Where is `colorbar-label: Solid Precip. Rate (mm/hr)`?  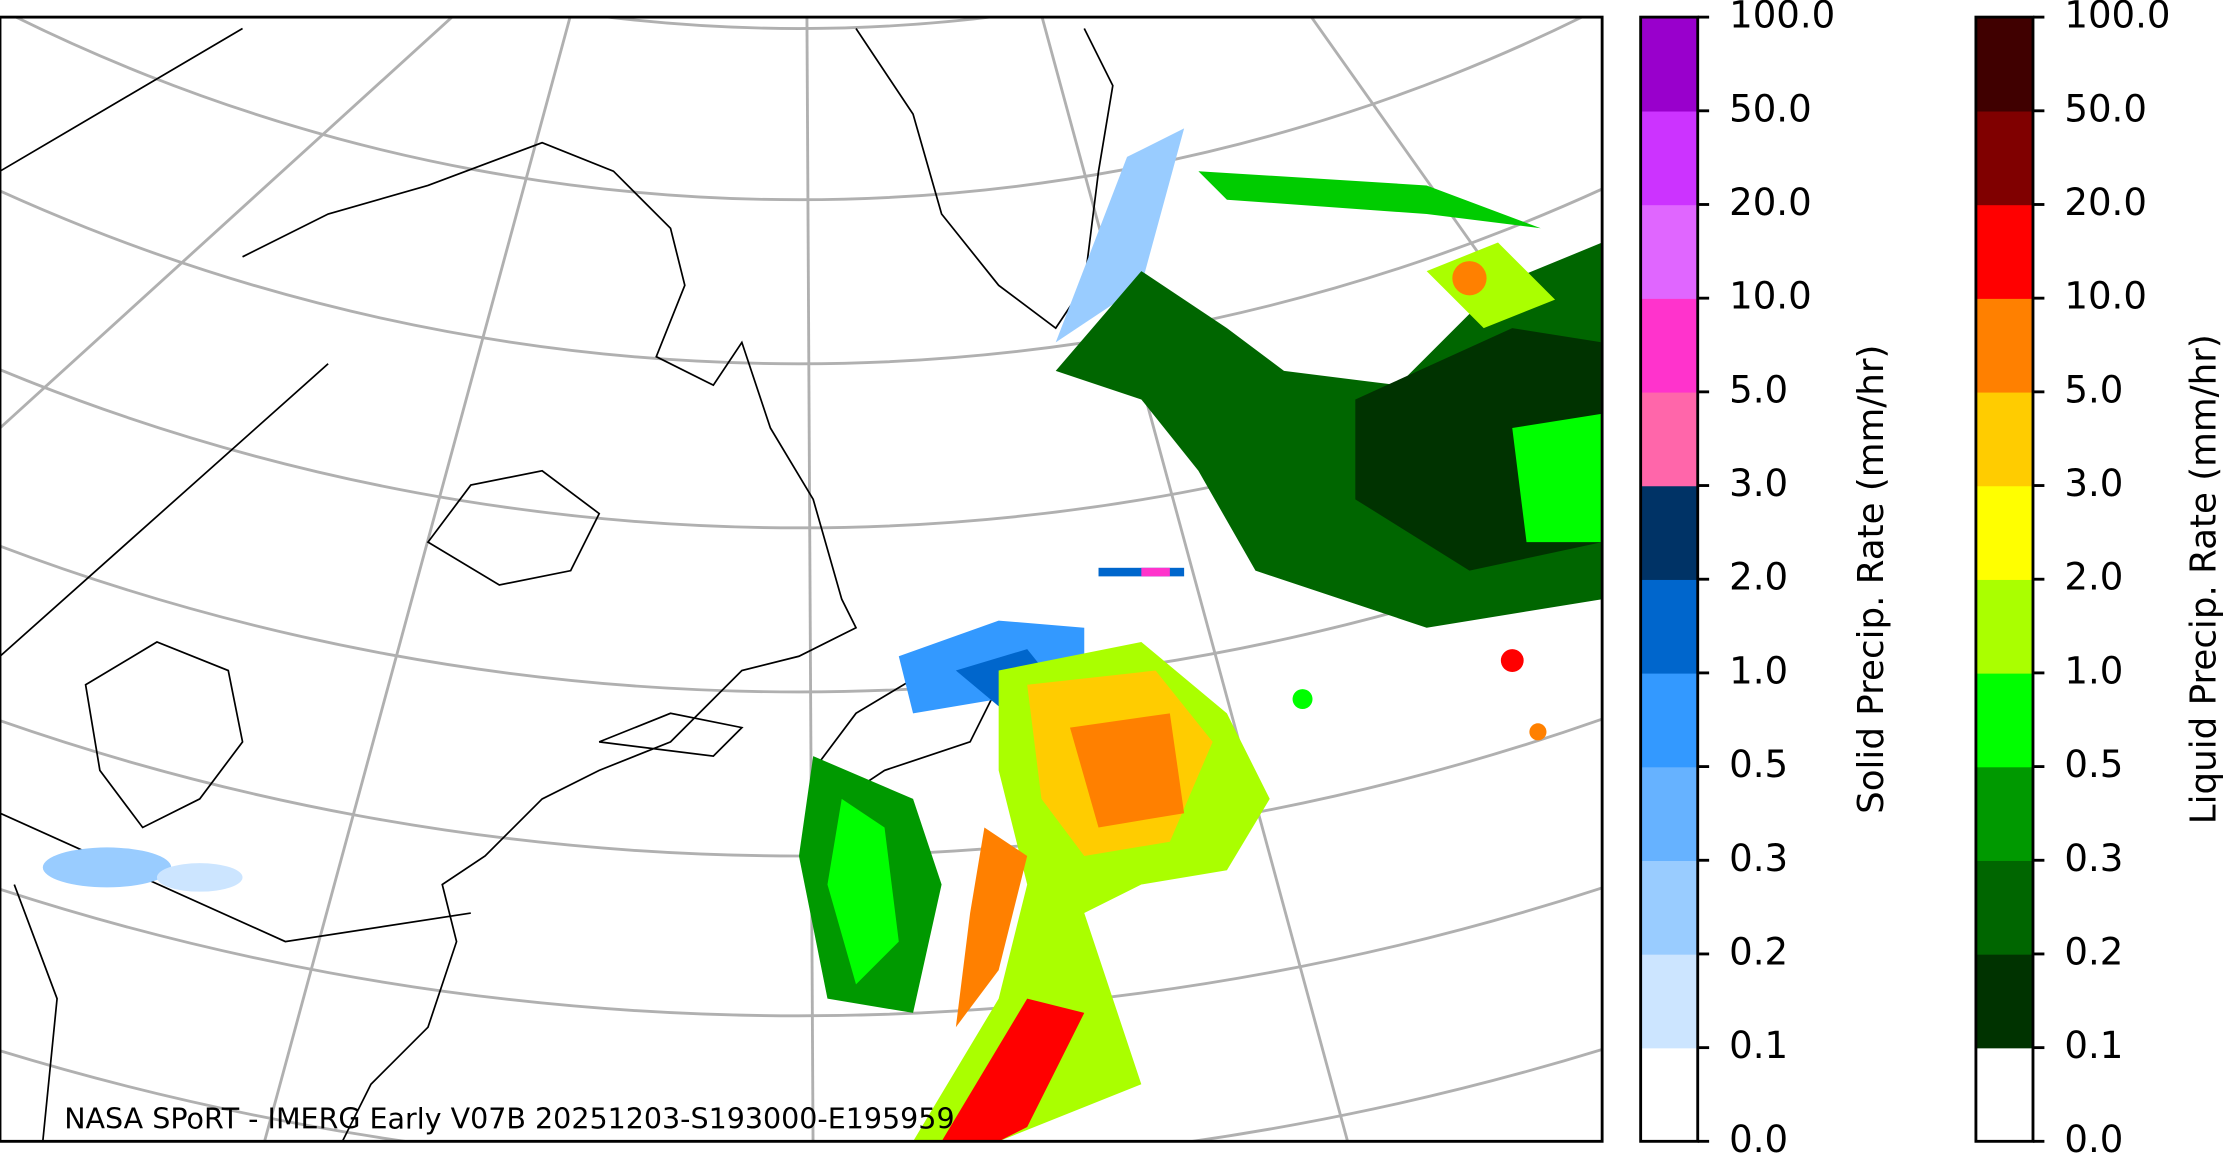
colorbar-label: Solid Precip. Rate (mm/hr) is located at coordinates (1871, 579).